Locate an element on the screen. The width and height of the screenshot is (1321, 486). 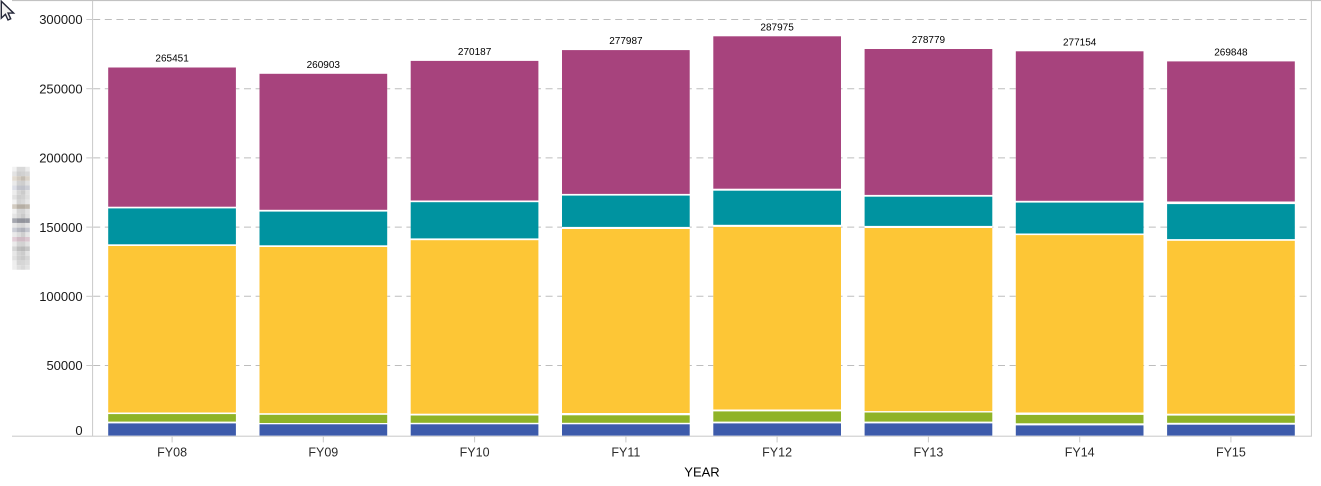
svg-text: 287975 is located at coordinates (777, 27).